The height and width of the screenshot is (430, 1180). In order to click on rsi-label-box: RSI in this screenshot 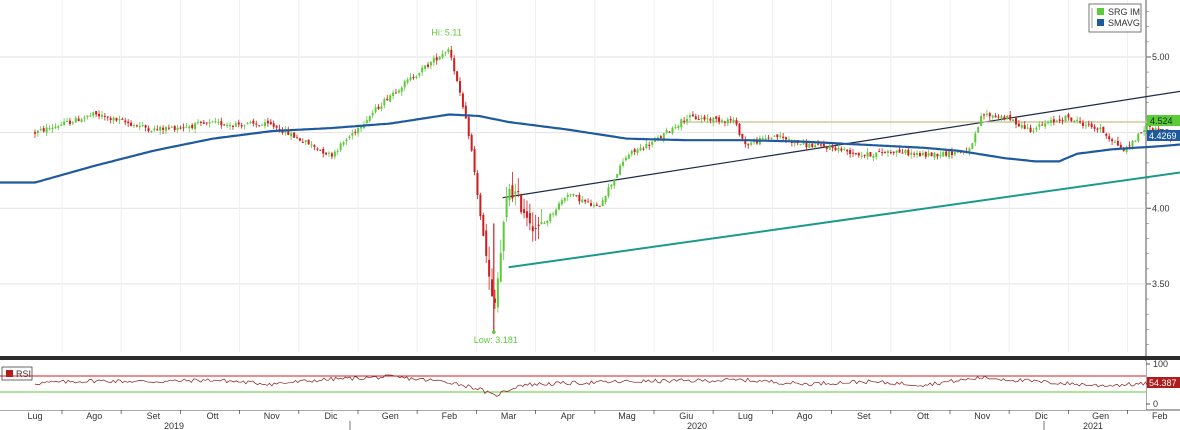, I will do `click(17, 373)`.